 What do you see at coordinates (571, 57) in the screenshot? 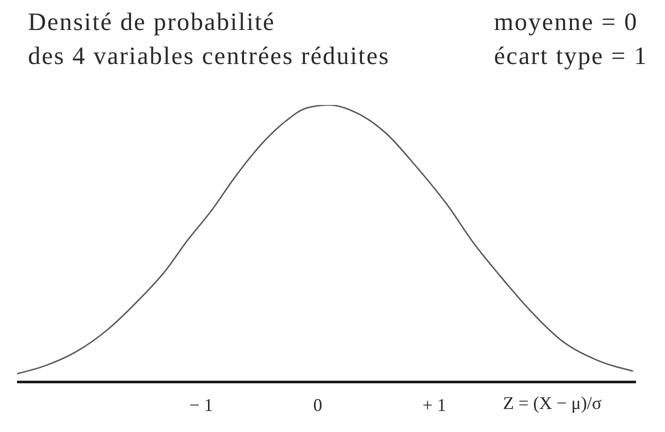
I see `text: écart type = 1` at bounding box center [571, 57].